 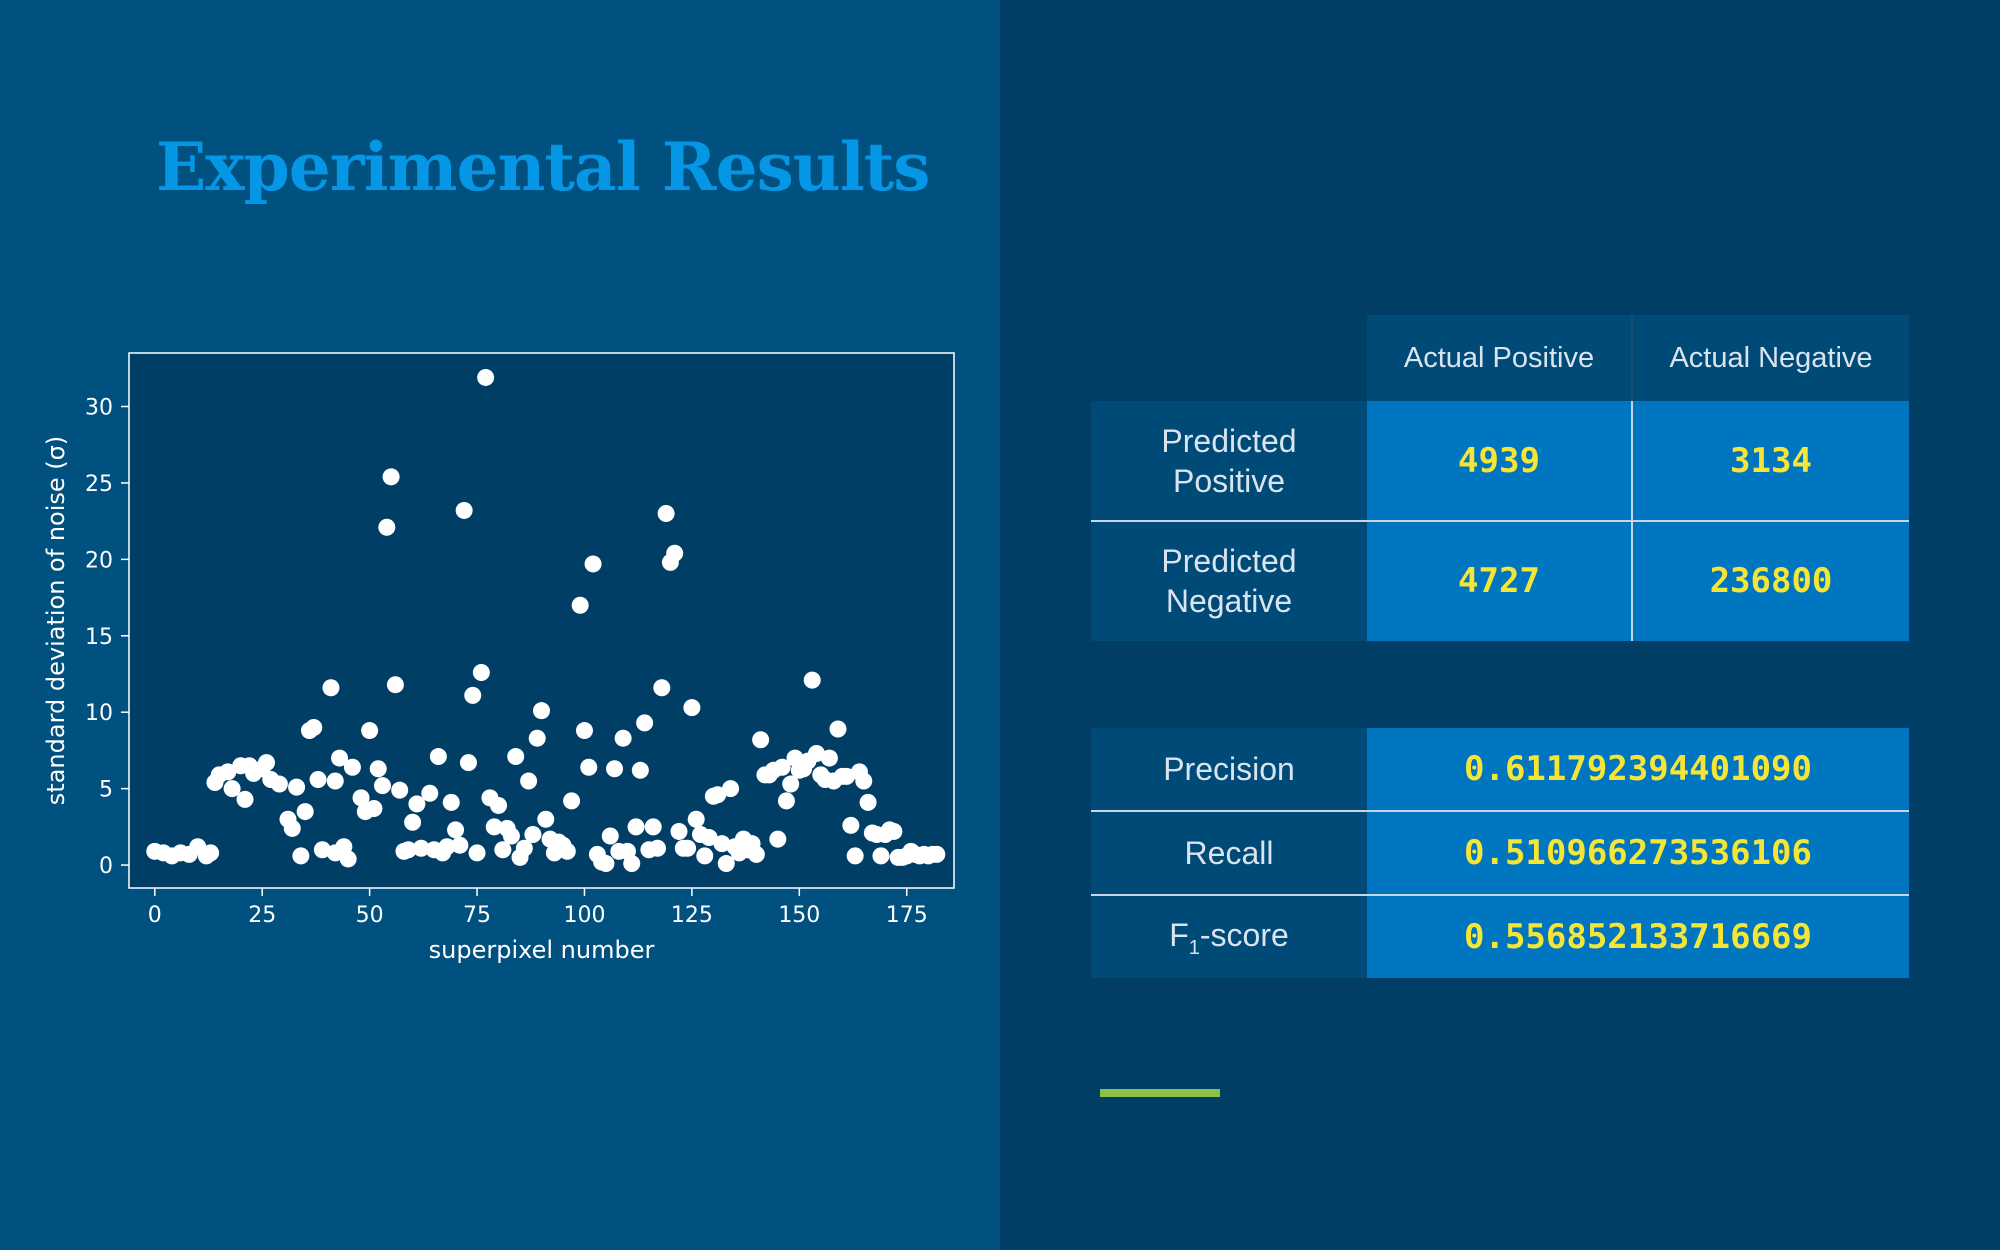 I want to click on metric-label-recall: Recall, so click(x=1229, y=853).